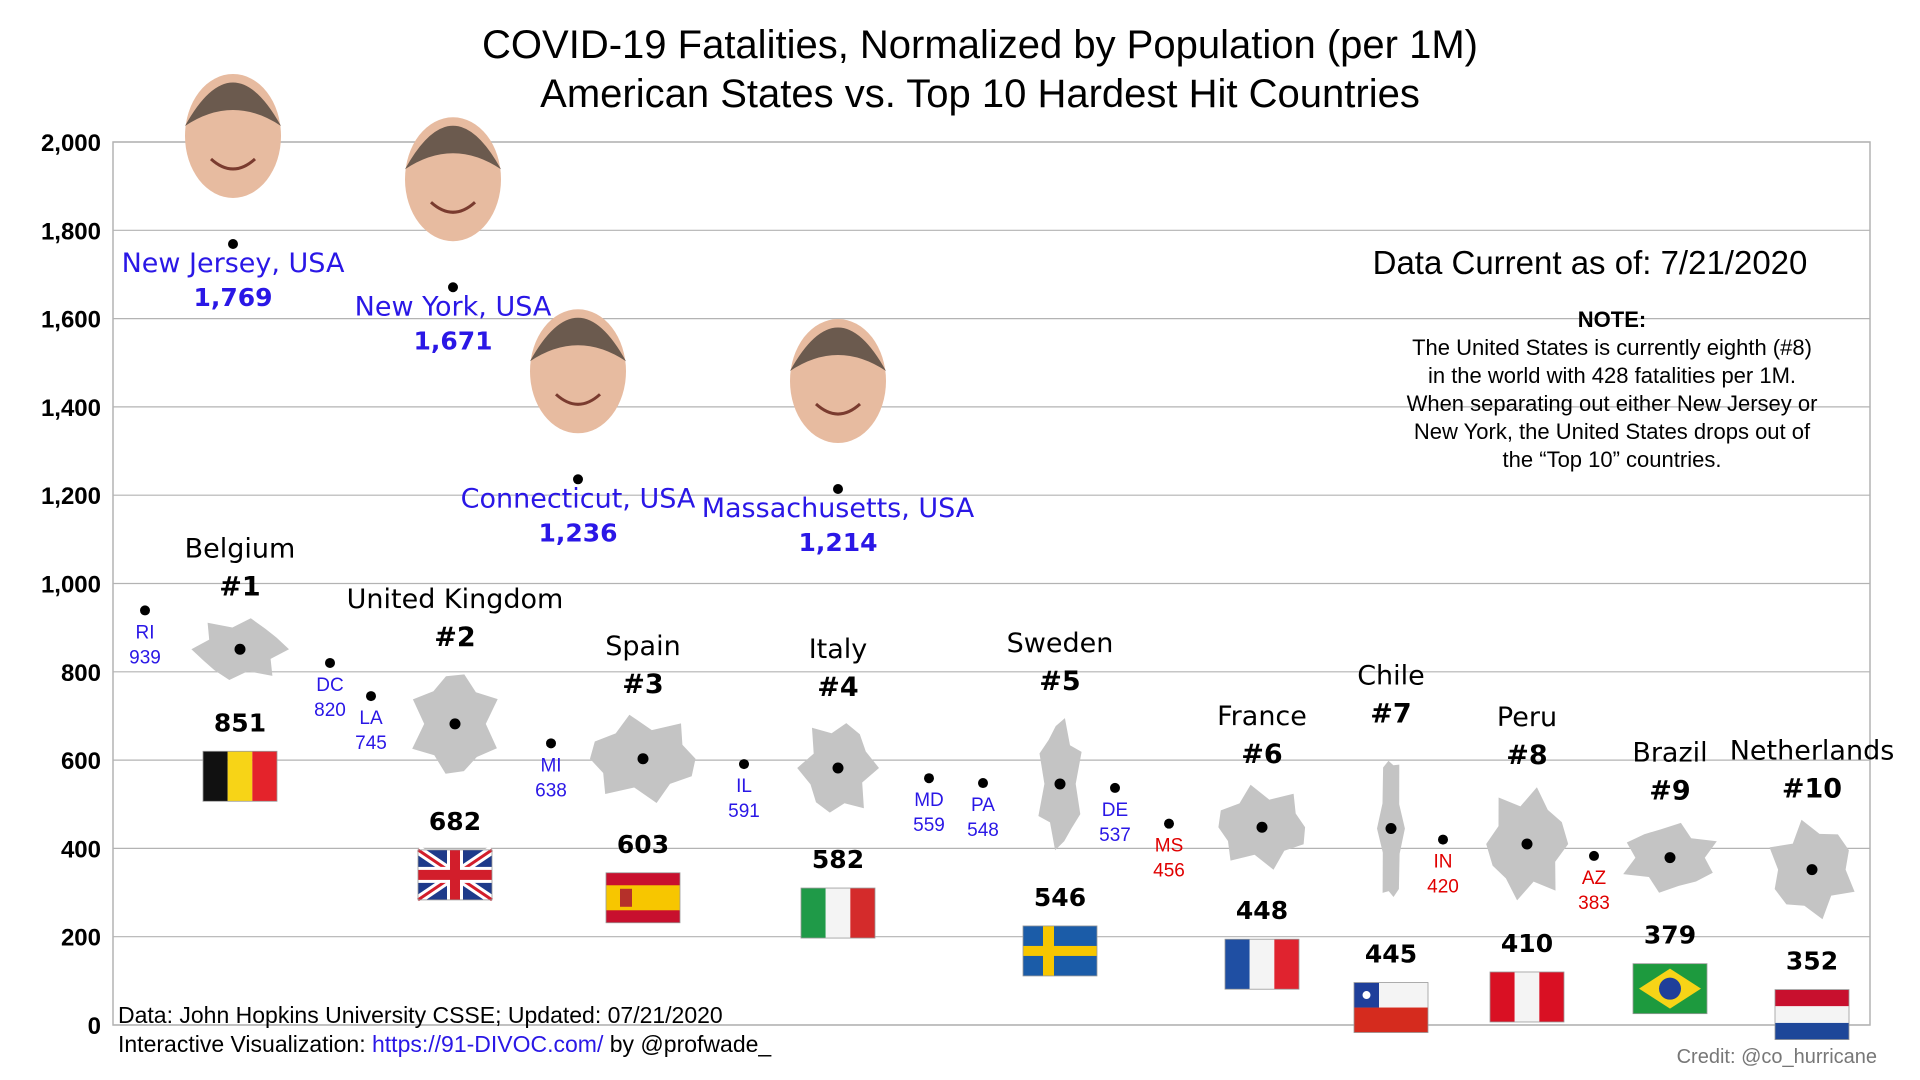  What do you see at coordinates (71, 320) in the screenshot?
I see `y-tick-label: 1,600` at bounding box center [71, 320].